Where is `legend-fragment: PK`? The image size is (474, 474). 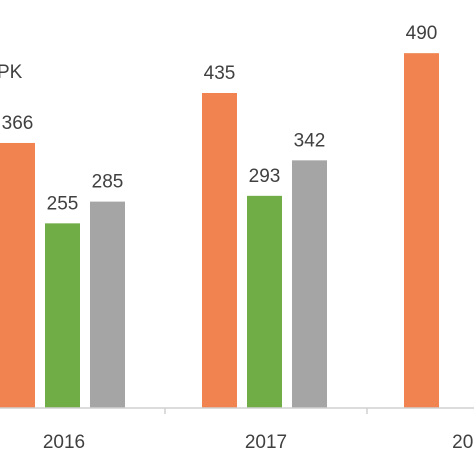
legend-fragment: PK is located at coordinates (11, 72).